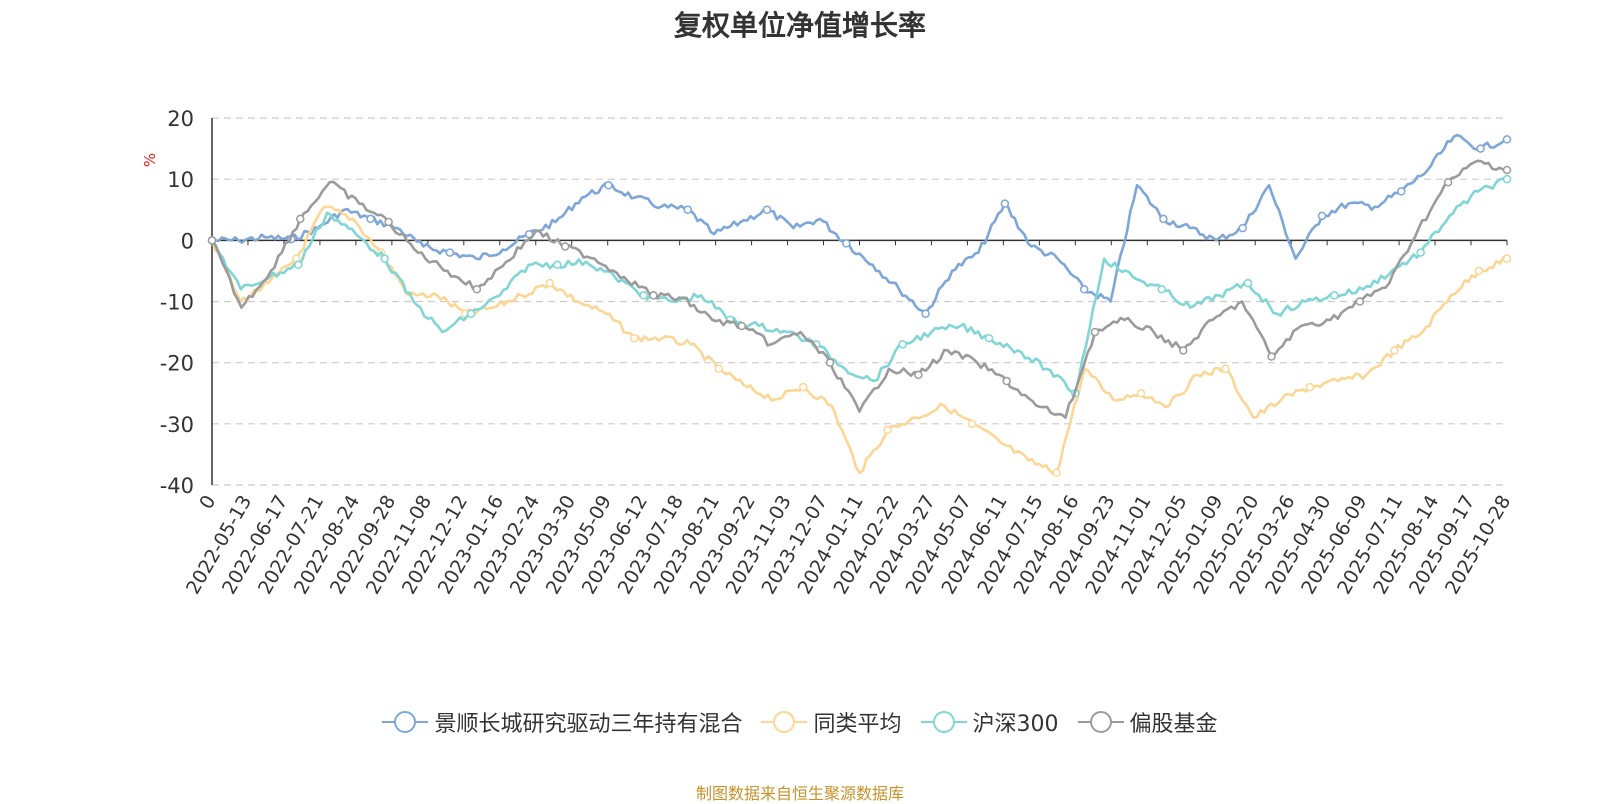 This screenshot has width=1600, height=804. What do you see at coordinates (1507, 139) in the screenshot?
I see `series-0-point-last` at bounding box center [1507, 139].